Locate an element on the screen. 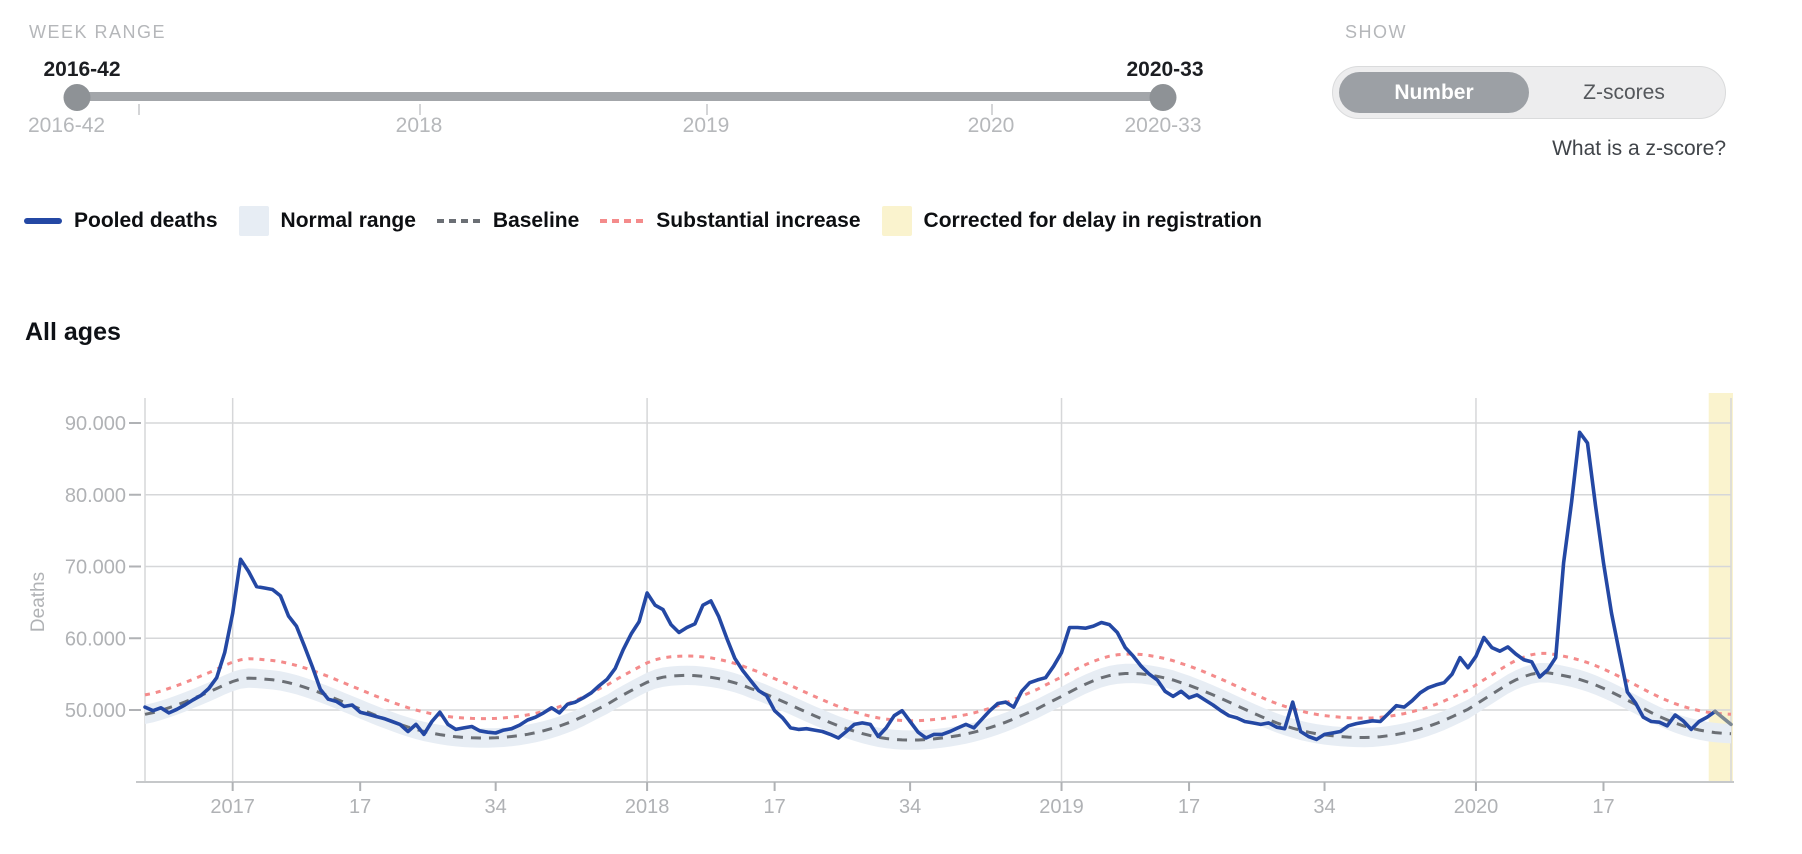  legend-item: Baseline is located at coordinates (508, 221).